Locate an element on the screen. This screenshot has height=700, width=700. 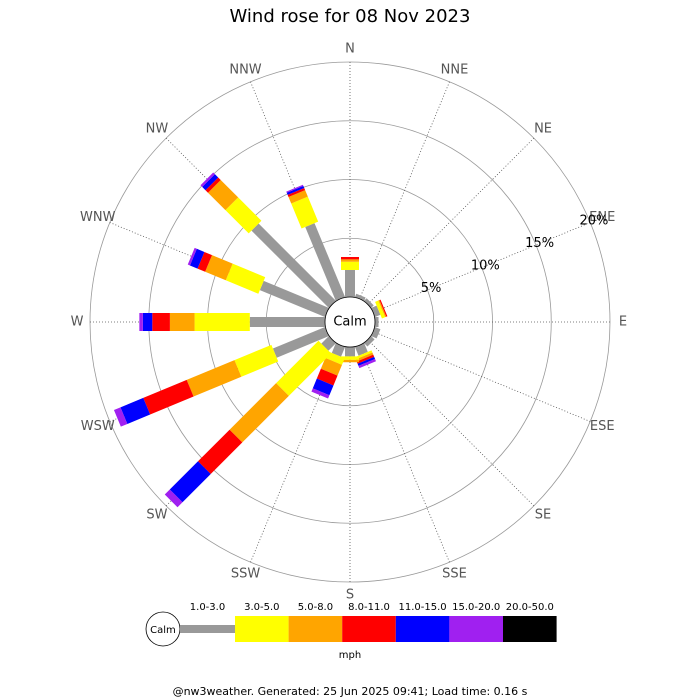
direction-label: NW is located at coordinates (157, 128).